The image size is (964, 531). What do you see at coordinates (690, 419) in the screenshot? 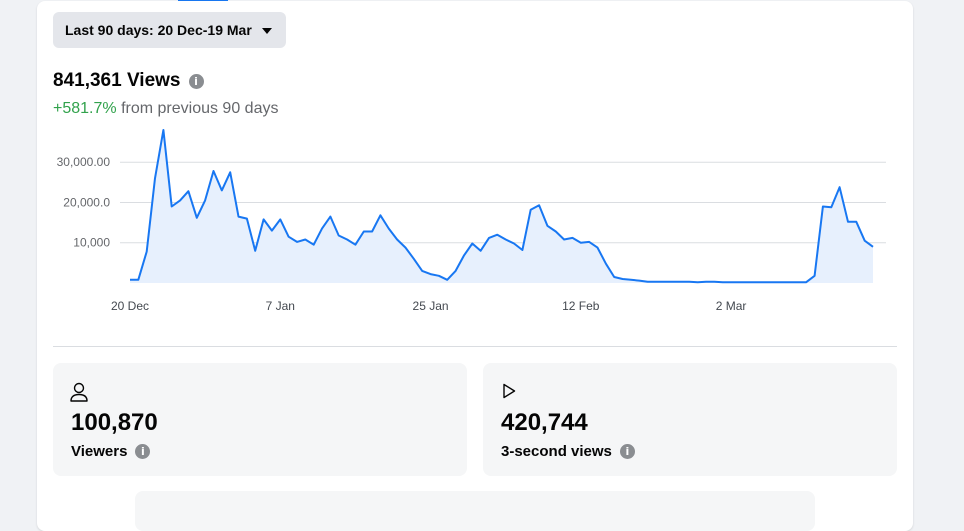
I see `three-second-views-stat-card: 420,744 3-second views i` at bounding box center [690, 419].